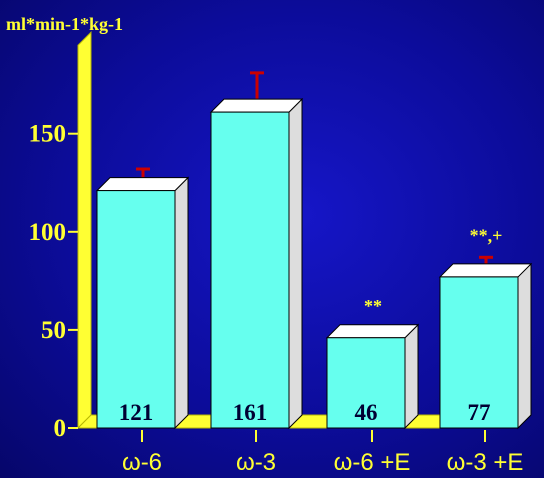  What do you see at coordinates (250, 412) in the screenshot?
I see `data-label: 161` at bounding box center [250, 412].